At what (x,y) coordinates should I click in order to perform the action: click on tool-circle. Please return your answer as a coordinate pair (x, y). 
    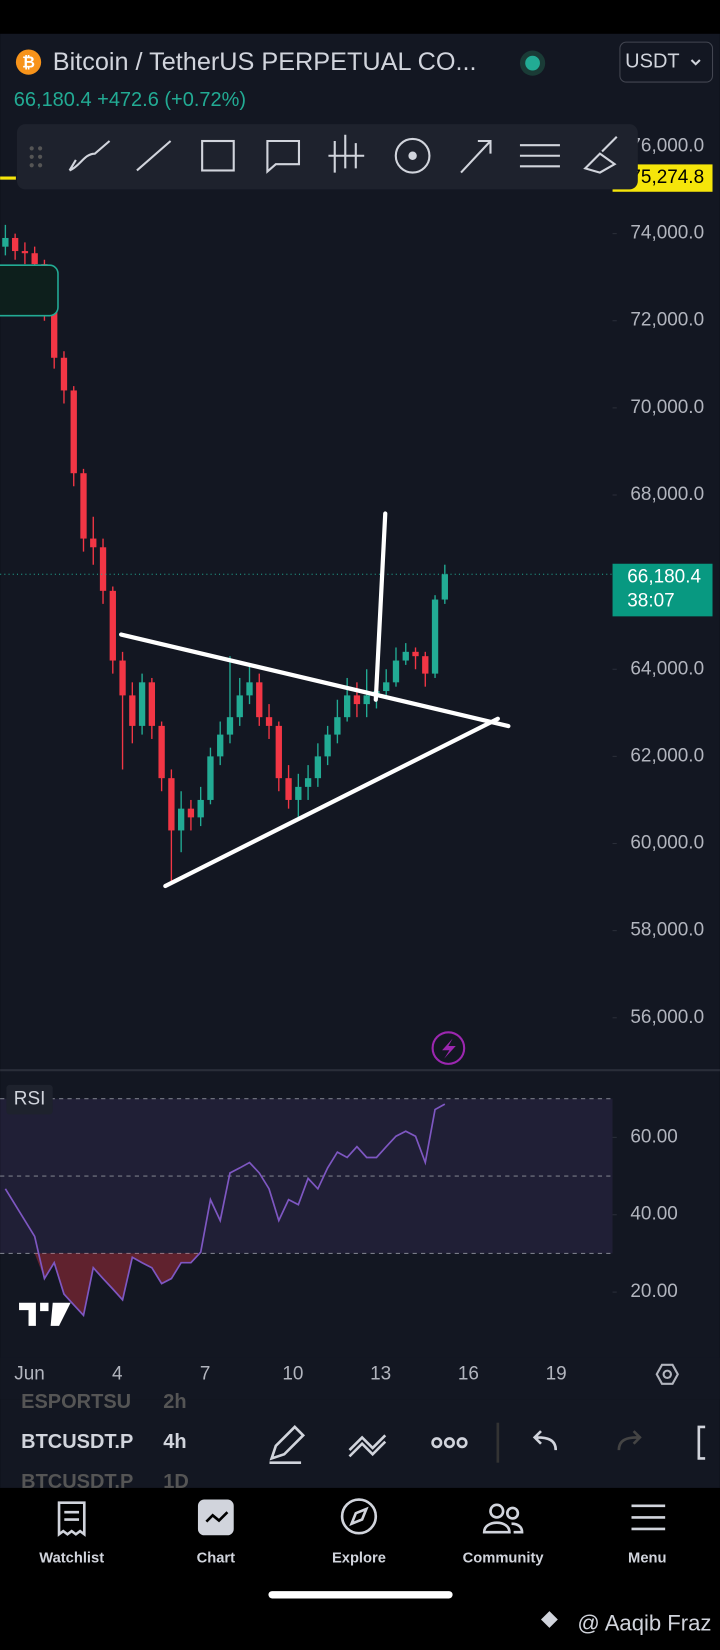
    Looking at the image, I should click on (412, 155).